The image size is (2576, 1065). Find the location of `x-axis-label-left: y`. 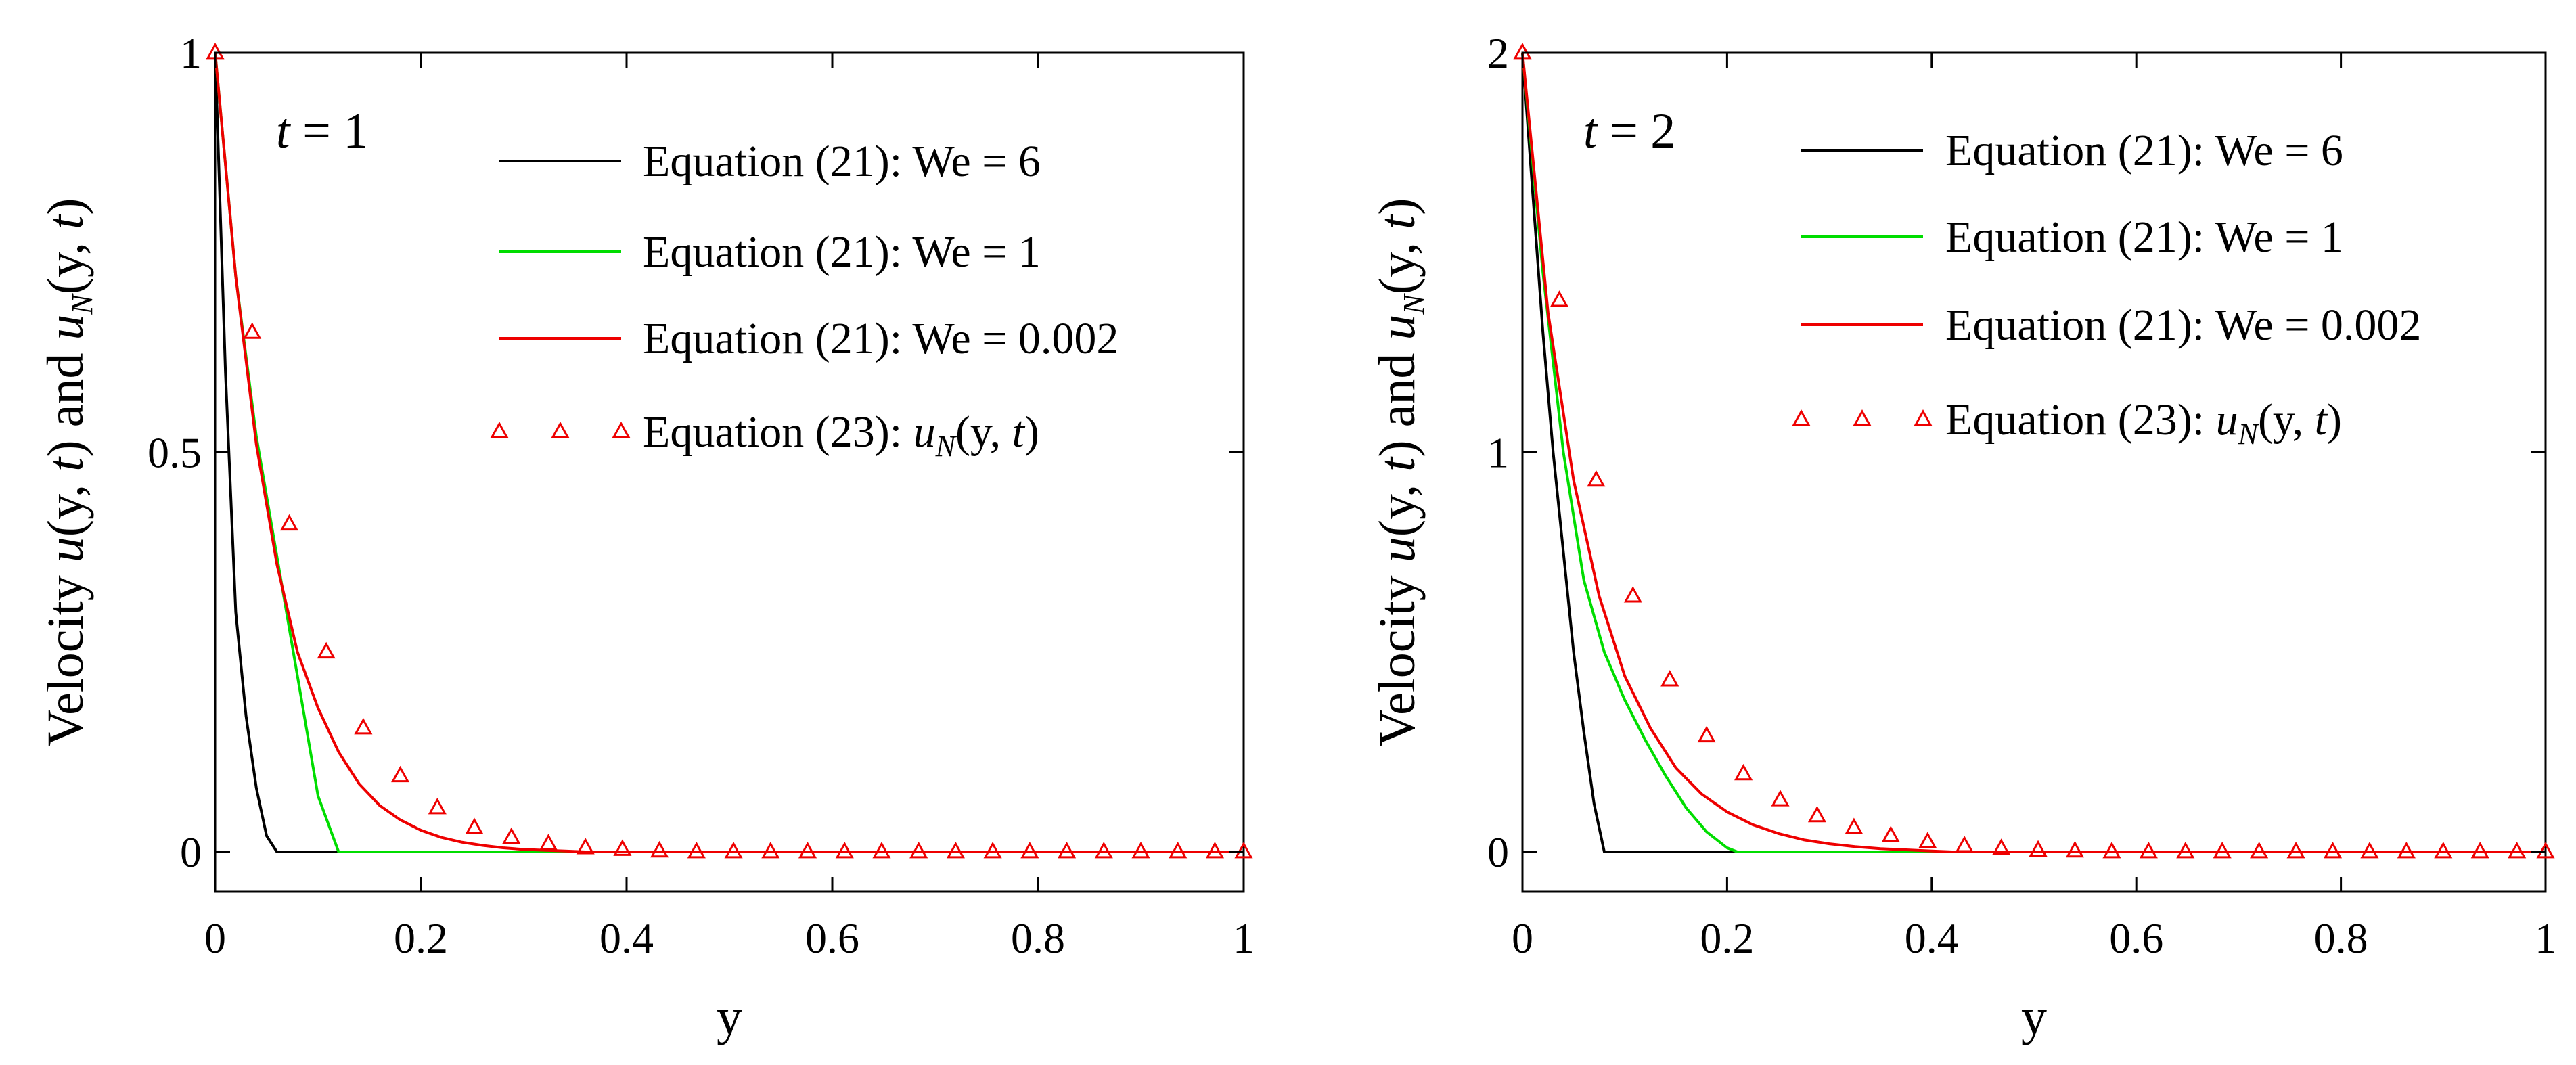

x-axis-label-left: y is located at coordinates (729, 1017).